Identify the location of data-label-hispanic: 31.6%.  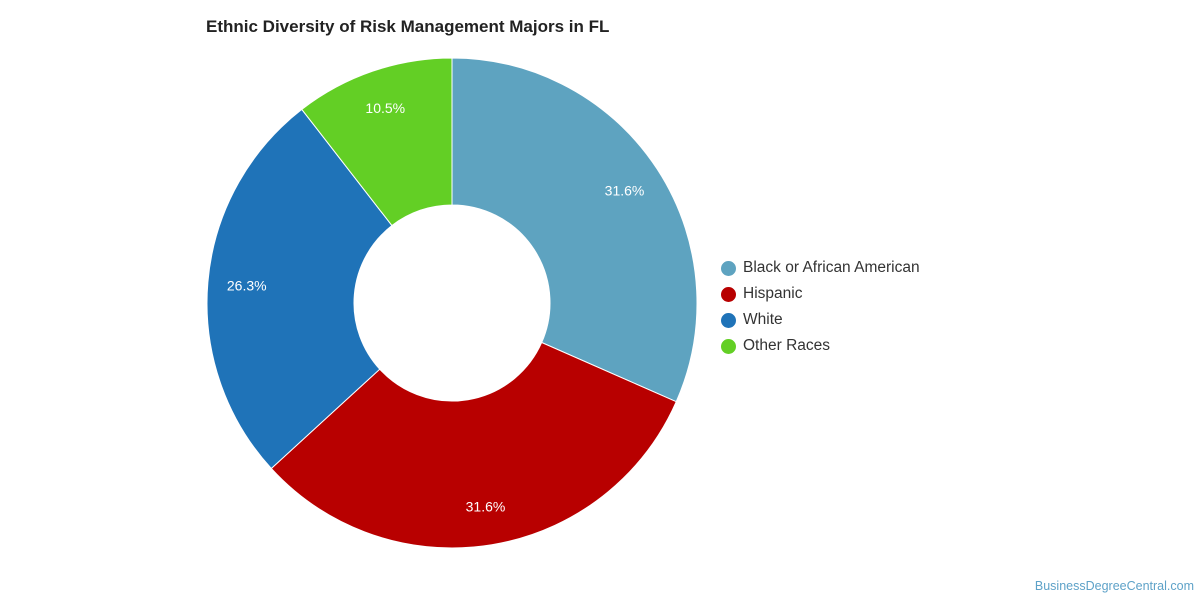
(486, 506).